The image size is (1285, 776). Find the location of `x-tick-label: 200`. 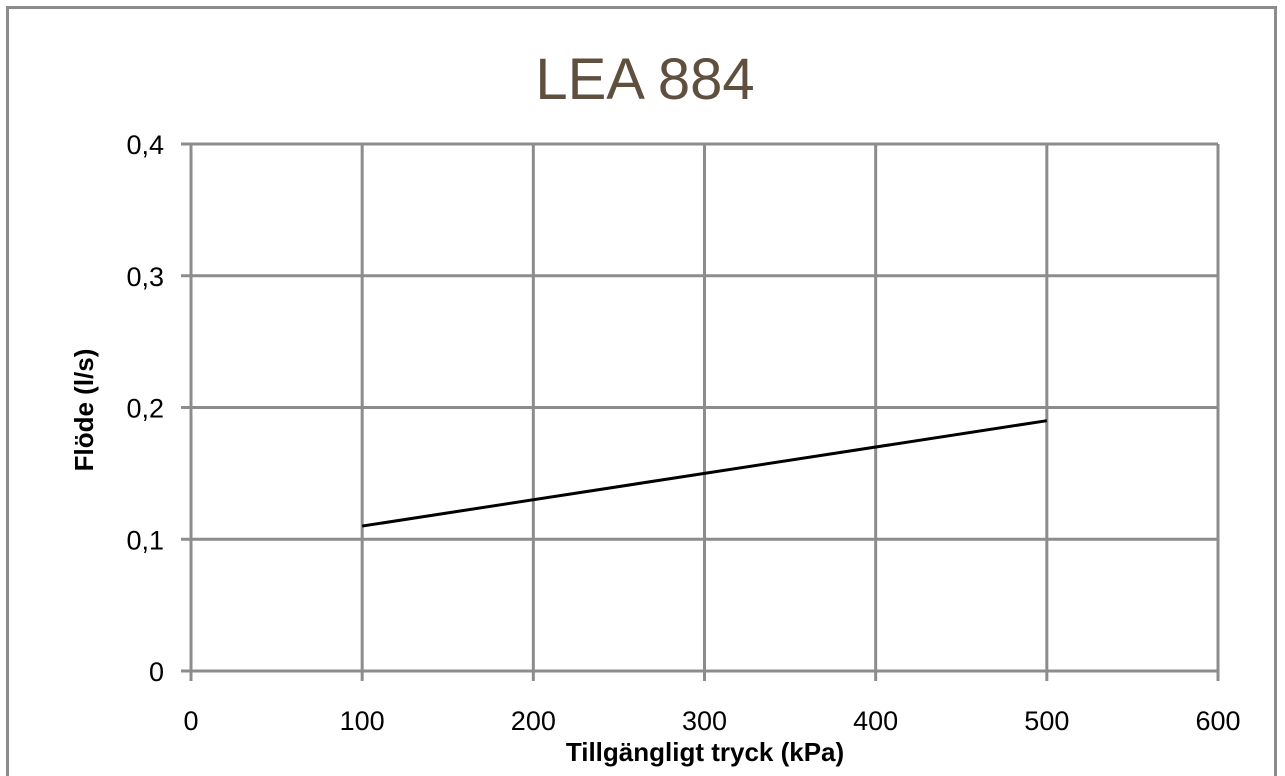

x-tick-label: 200 is located at coordinates (533, 721).